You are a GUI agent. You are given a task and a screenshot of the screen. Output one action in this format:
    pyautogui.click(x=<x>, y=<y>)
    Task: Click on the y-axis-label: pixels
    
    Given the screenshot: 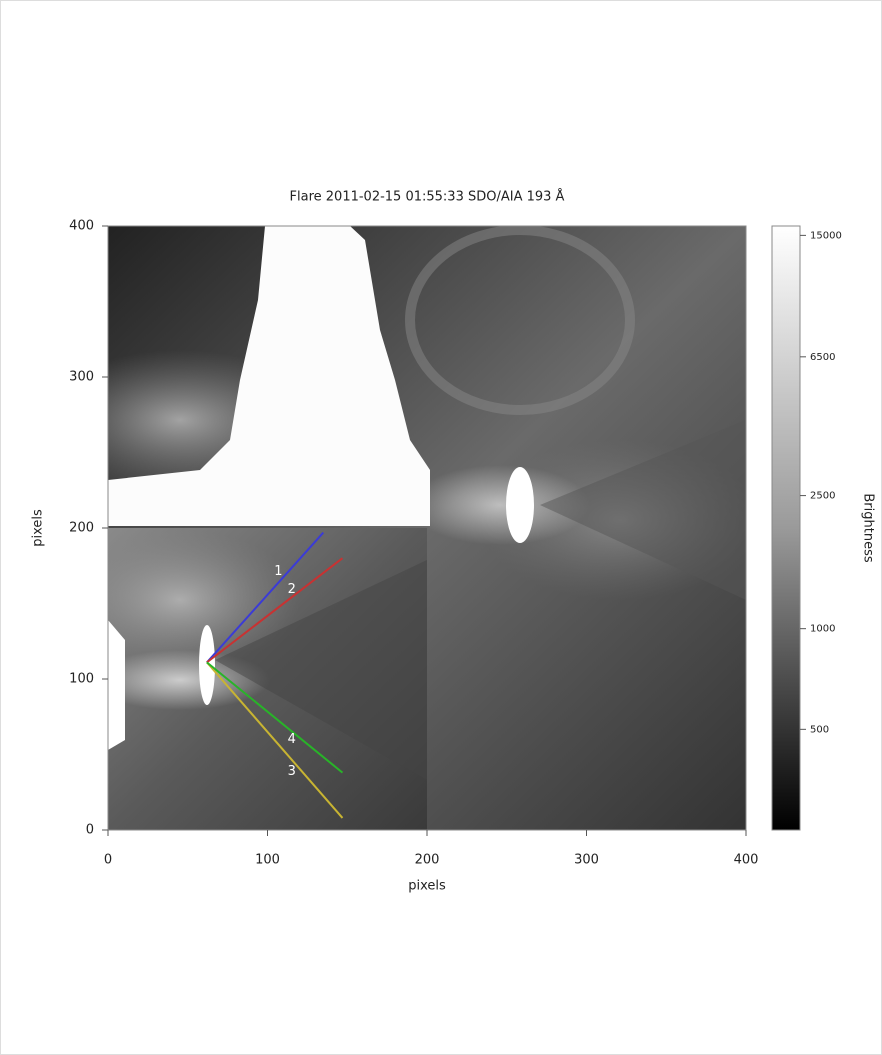 What is the action you would take?
    pyautogui.click(x=38, y=528)
    